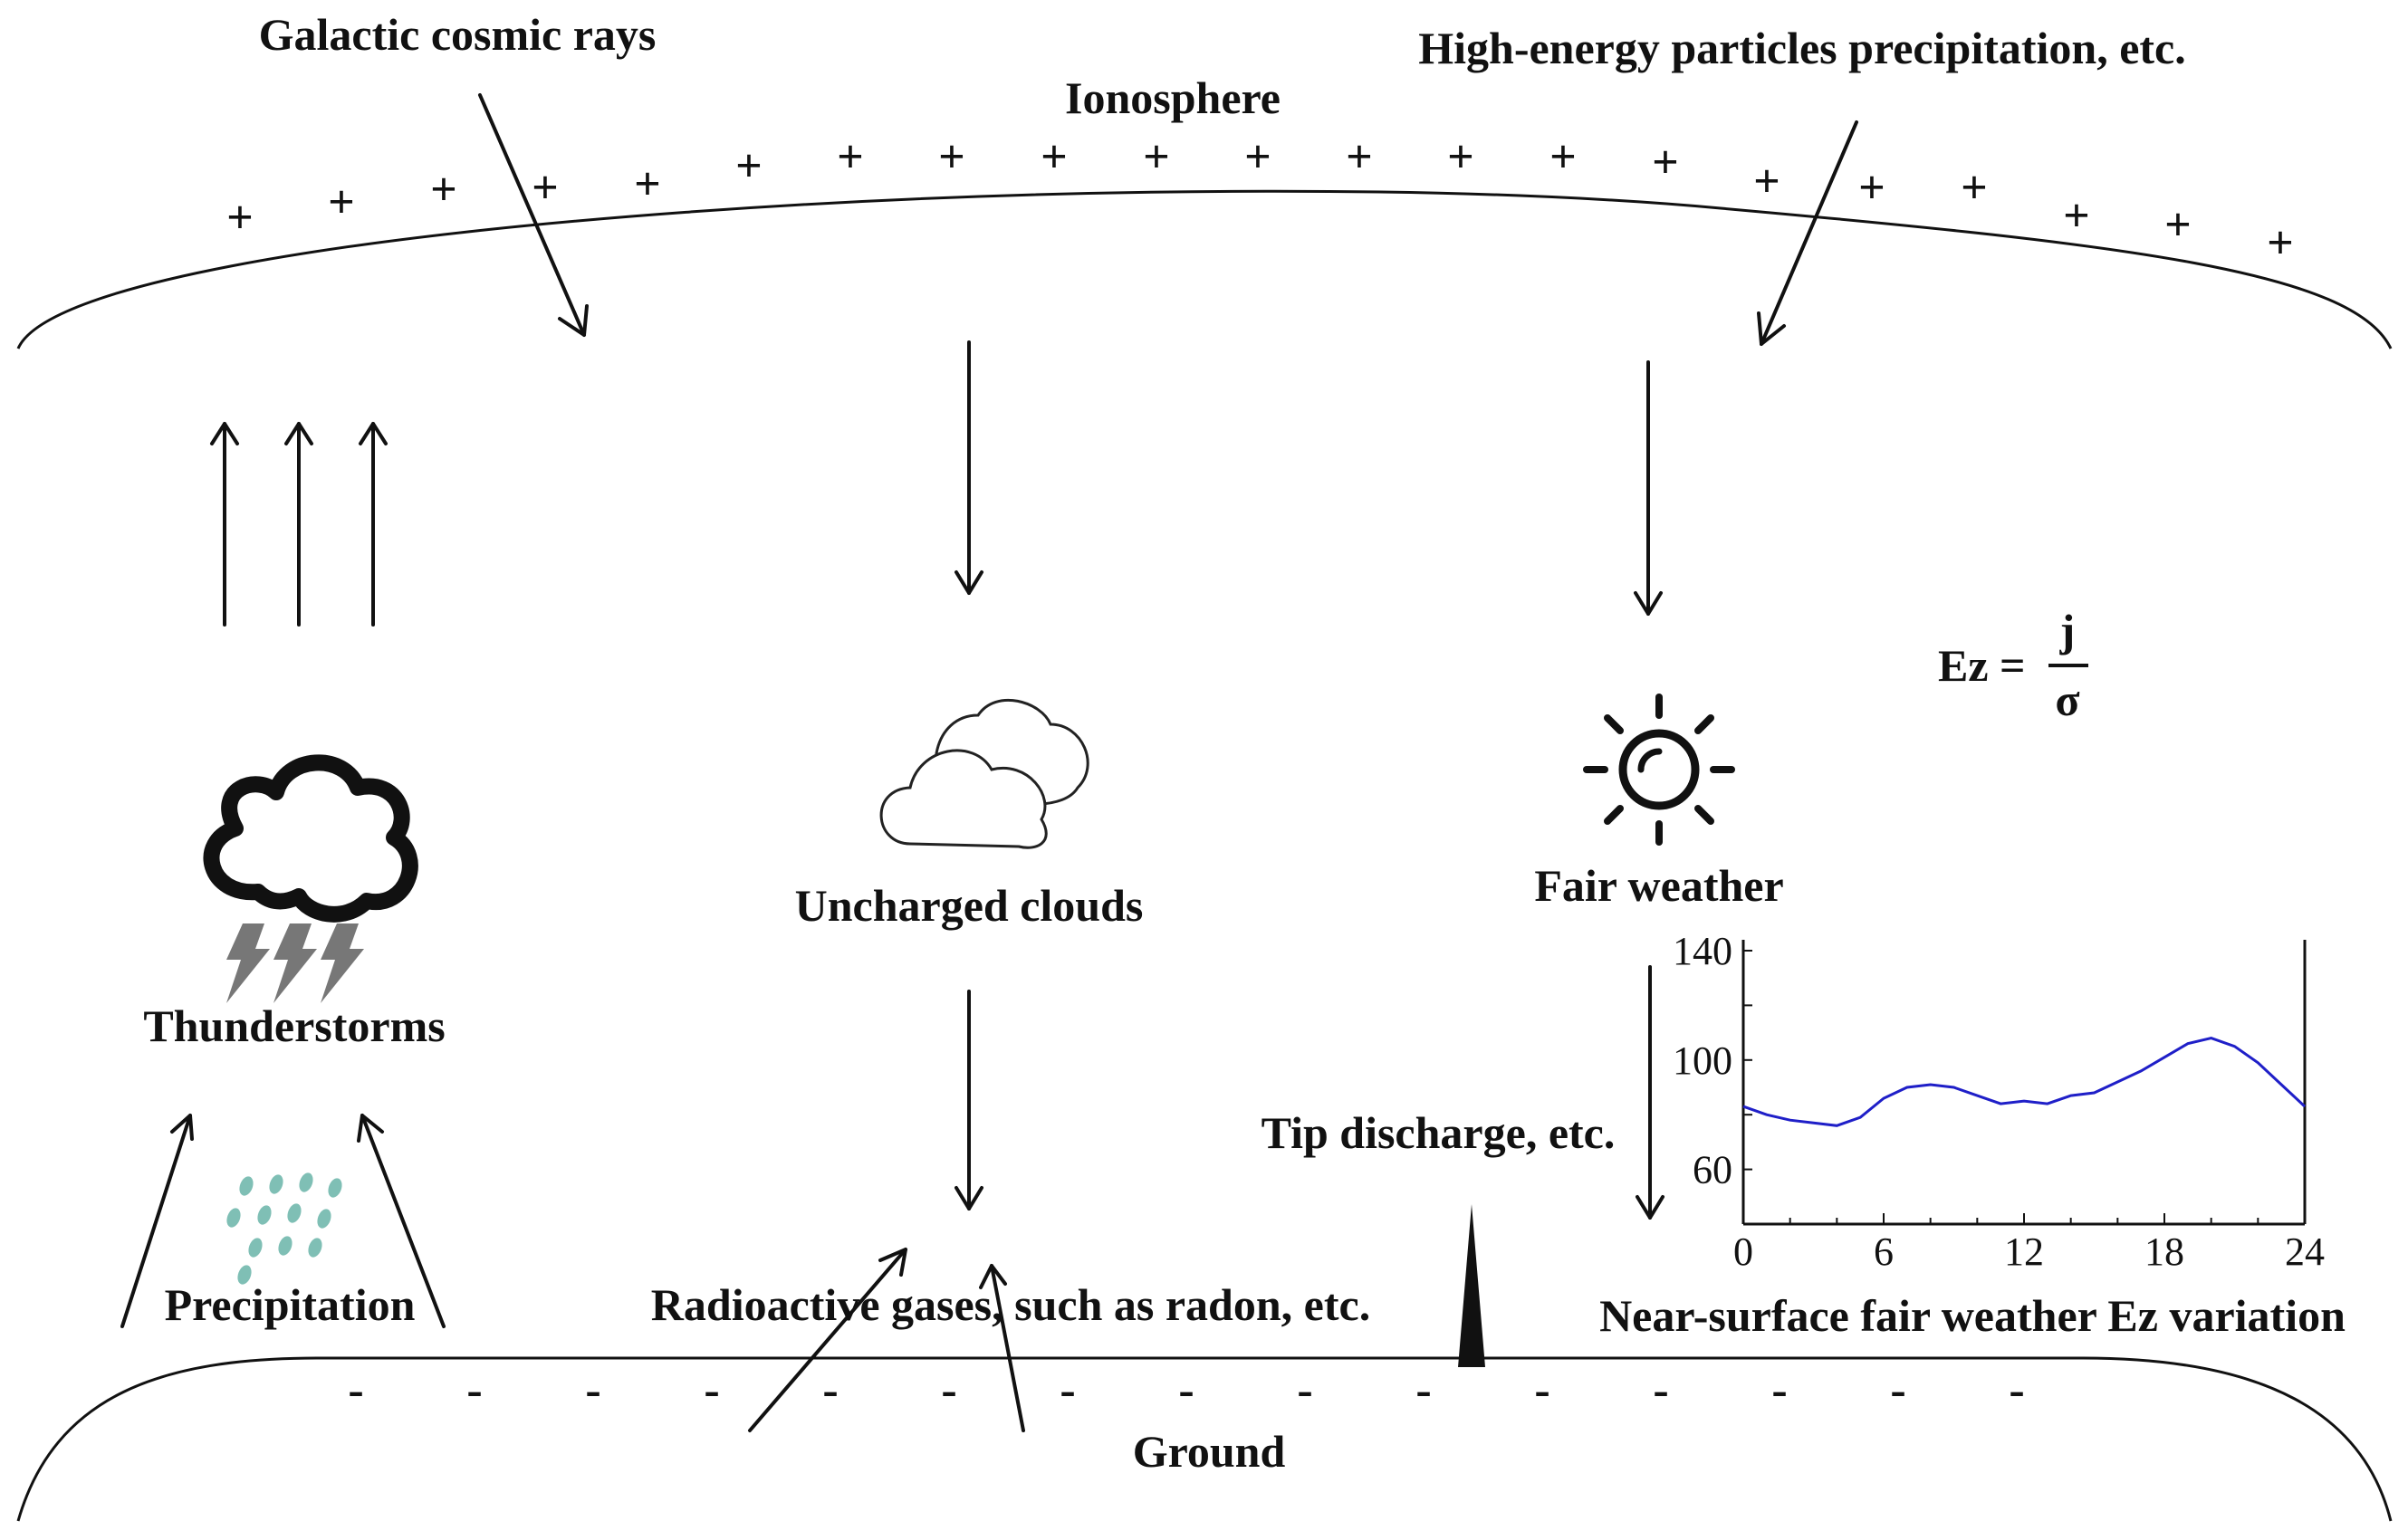  I want to click on ionosphere-arc, so click(1204, 269).